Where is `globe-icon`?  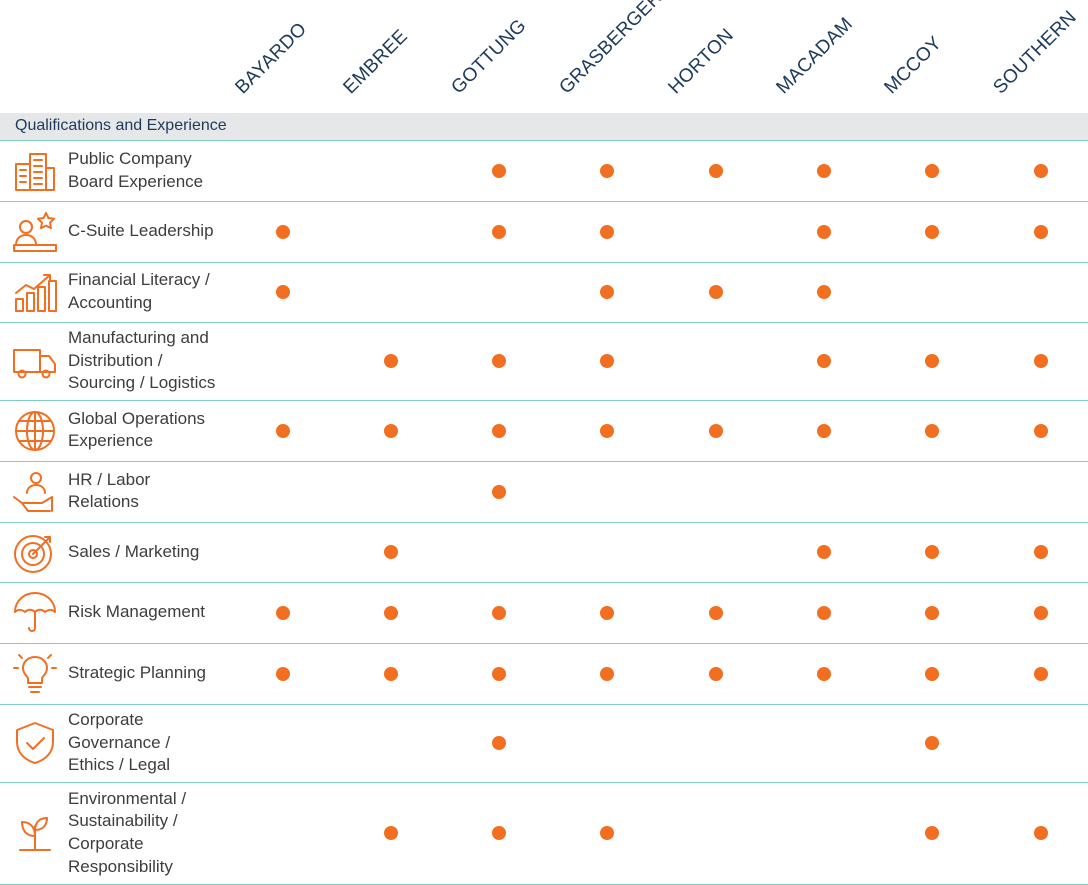
globe-icon is located at coordinates (35, 431).